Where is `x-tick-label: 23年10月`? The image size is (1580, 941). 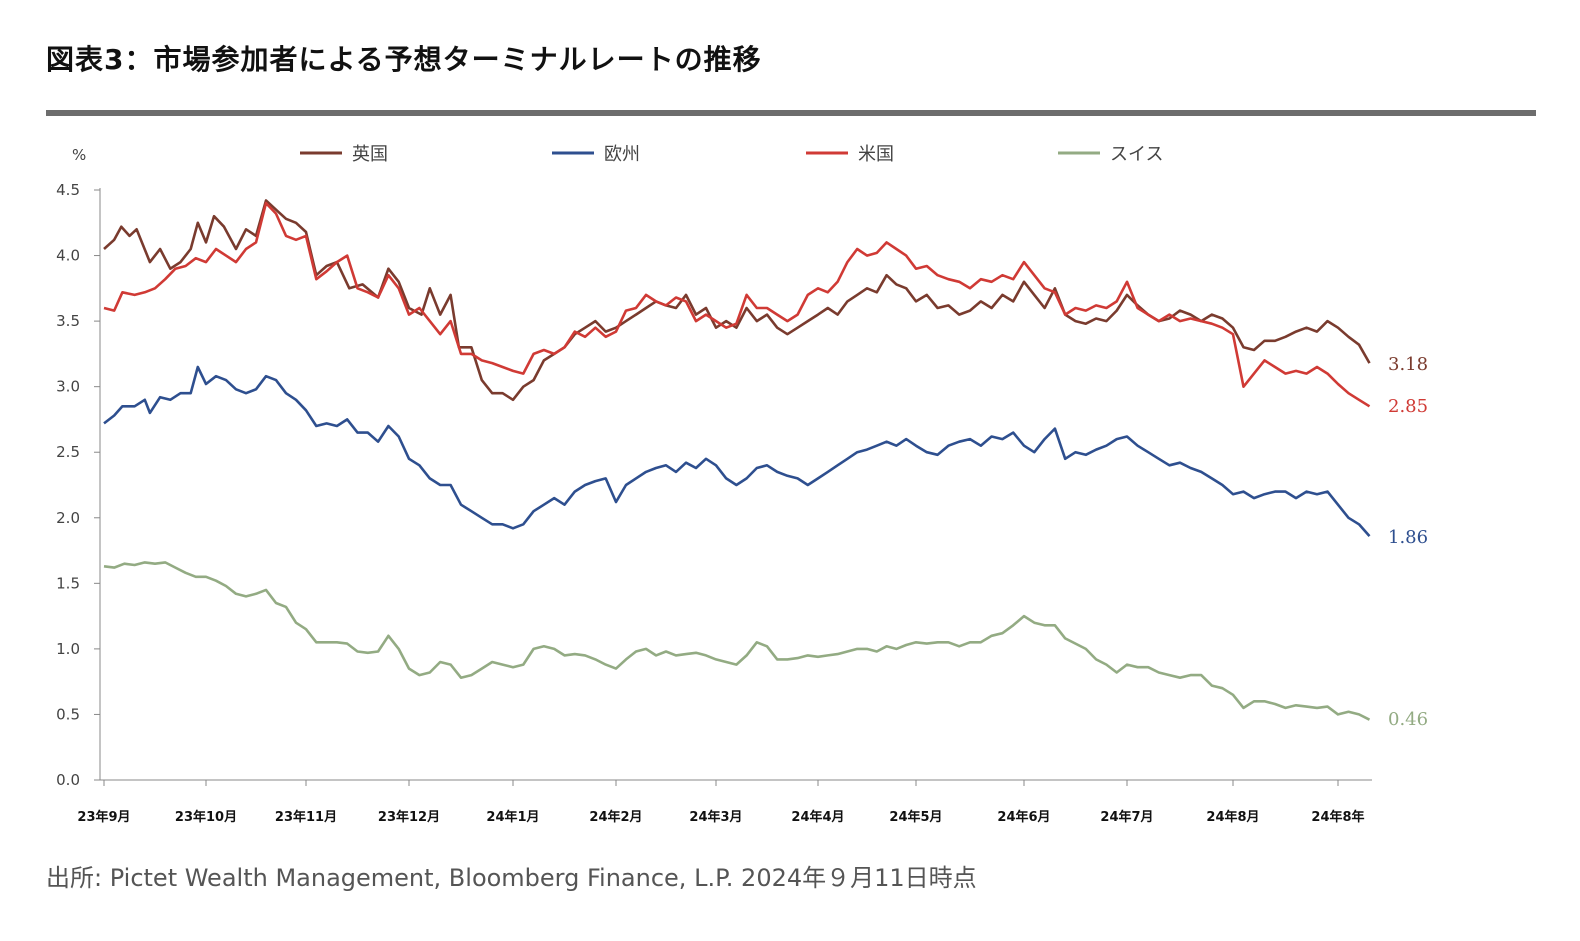
x-tick-label: 23年10月 is located at coordinates (206, 817).